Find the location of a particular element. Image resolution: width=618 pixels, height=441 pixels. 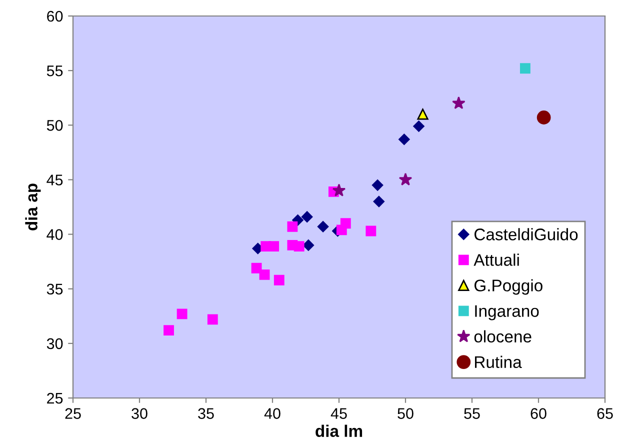

y-tick-label: 60 is located at coordinates (55, 16).